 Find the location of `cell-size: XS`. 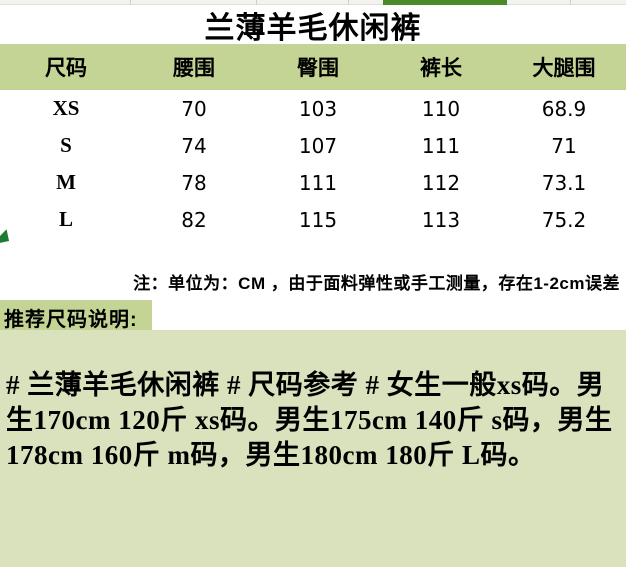

cell-size: XS is located at coordinates (66, 108).